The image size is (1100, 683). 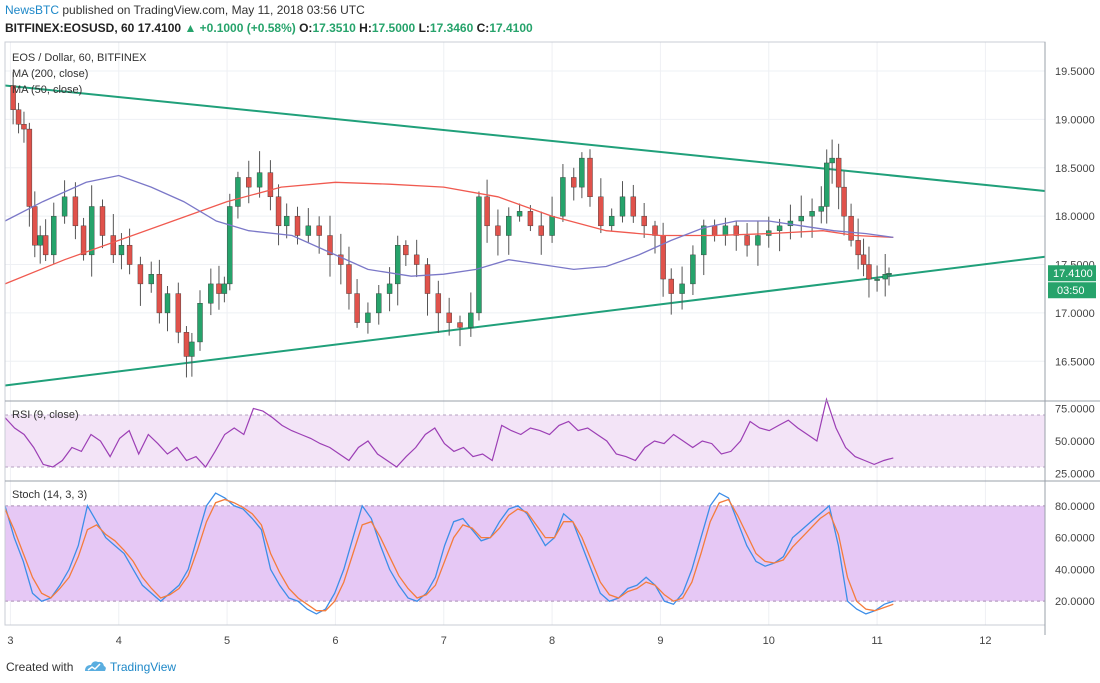 I want to click on last-price-tag-text: 17.4100, so click(x=1073, y=274).